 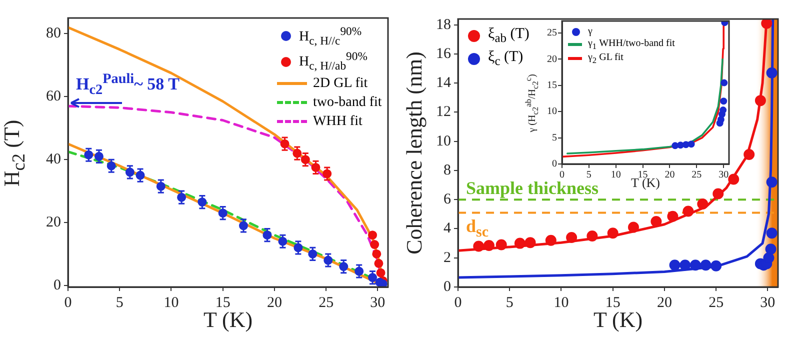 What do you see at coordinates (443, 112) in the screenshot?
I see `y-tick-label: 12` at bounding box center [443, 112].